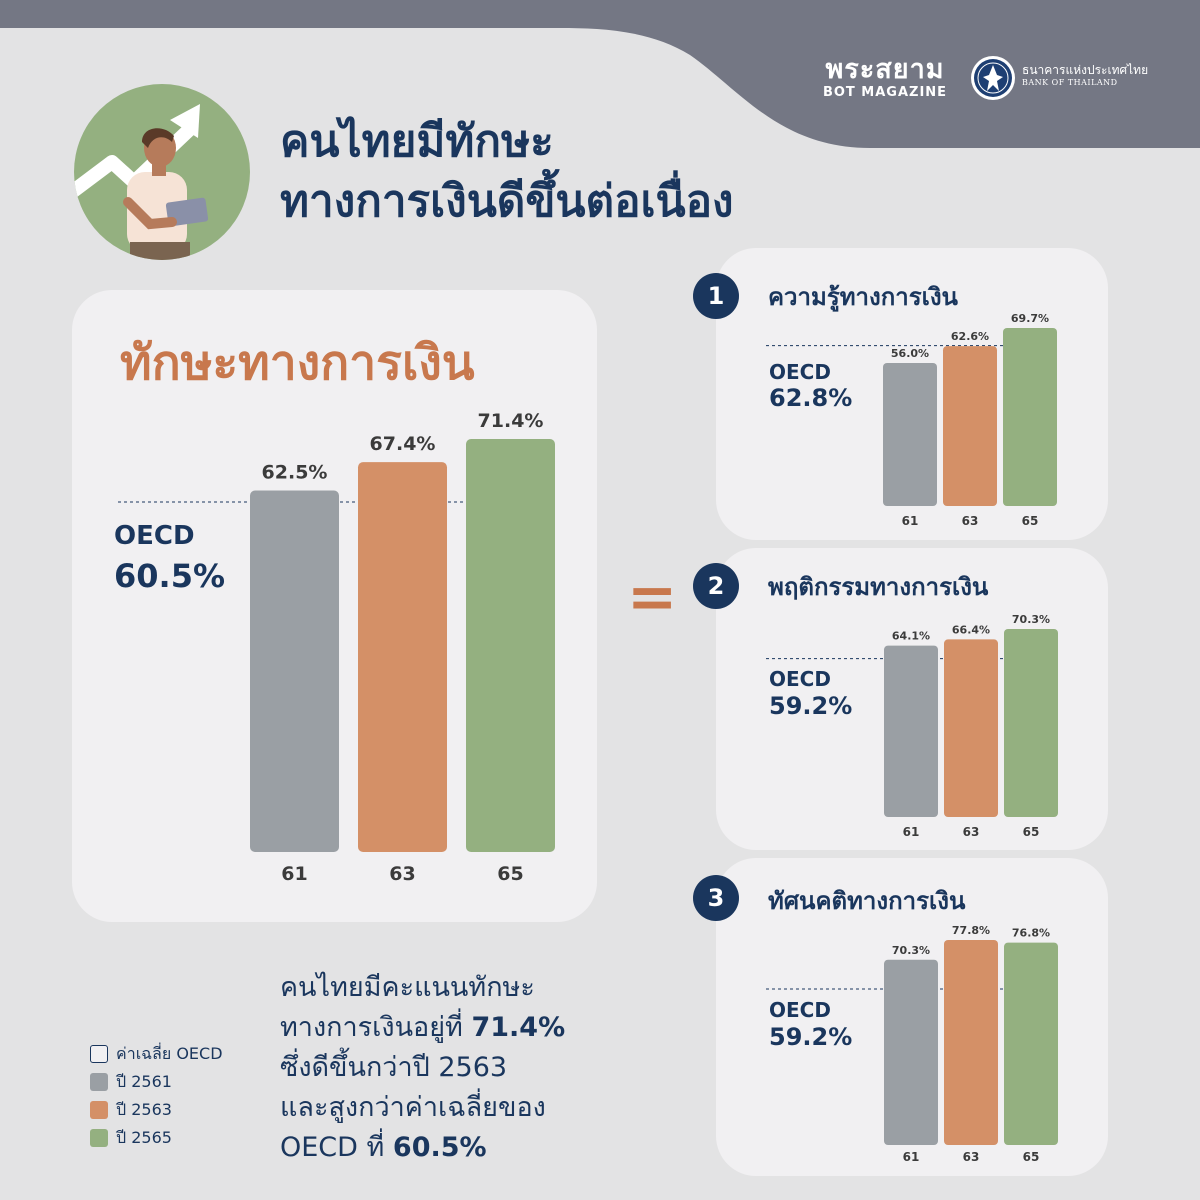 The width and height of the screenshot is (1200, 1200). I want to click on brand-logo: พระสยาม BOT MAGAZINE, so click(885, 77).